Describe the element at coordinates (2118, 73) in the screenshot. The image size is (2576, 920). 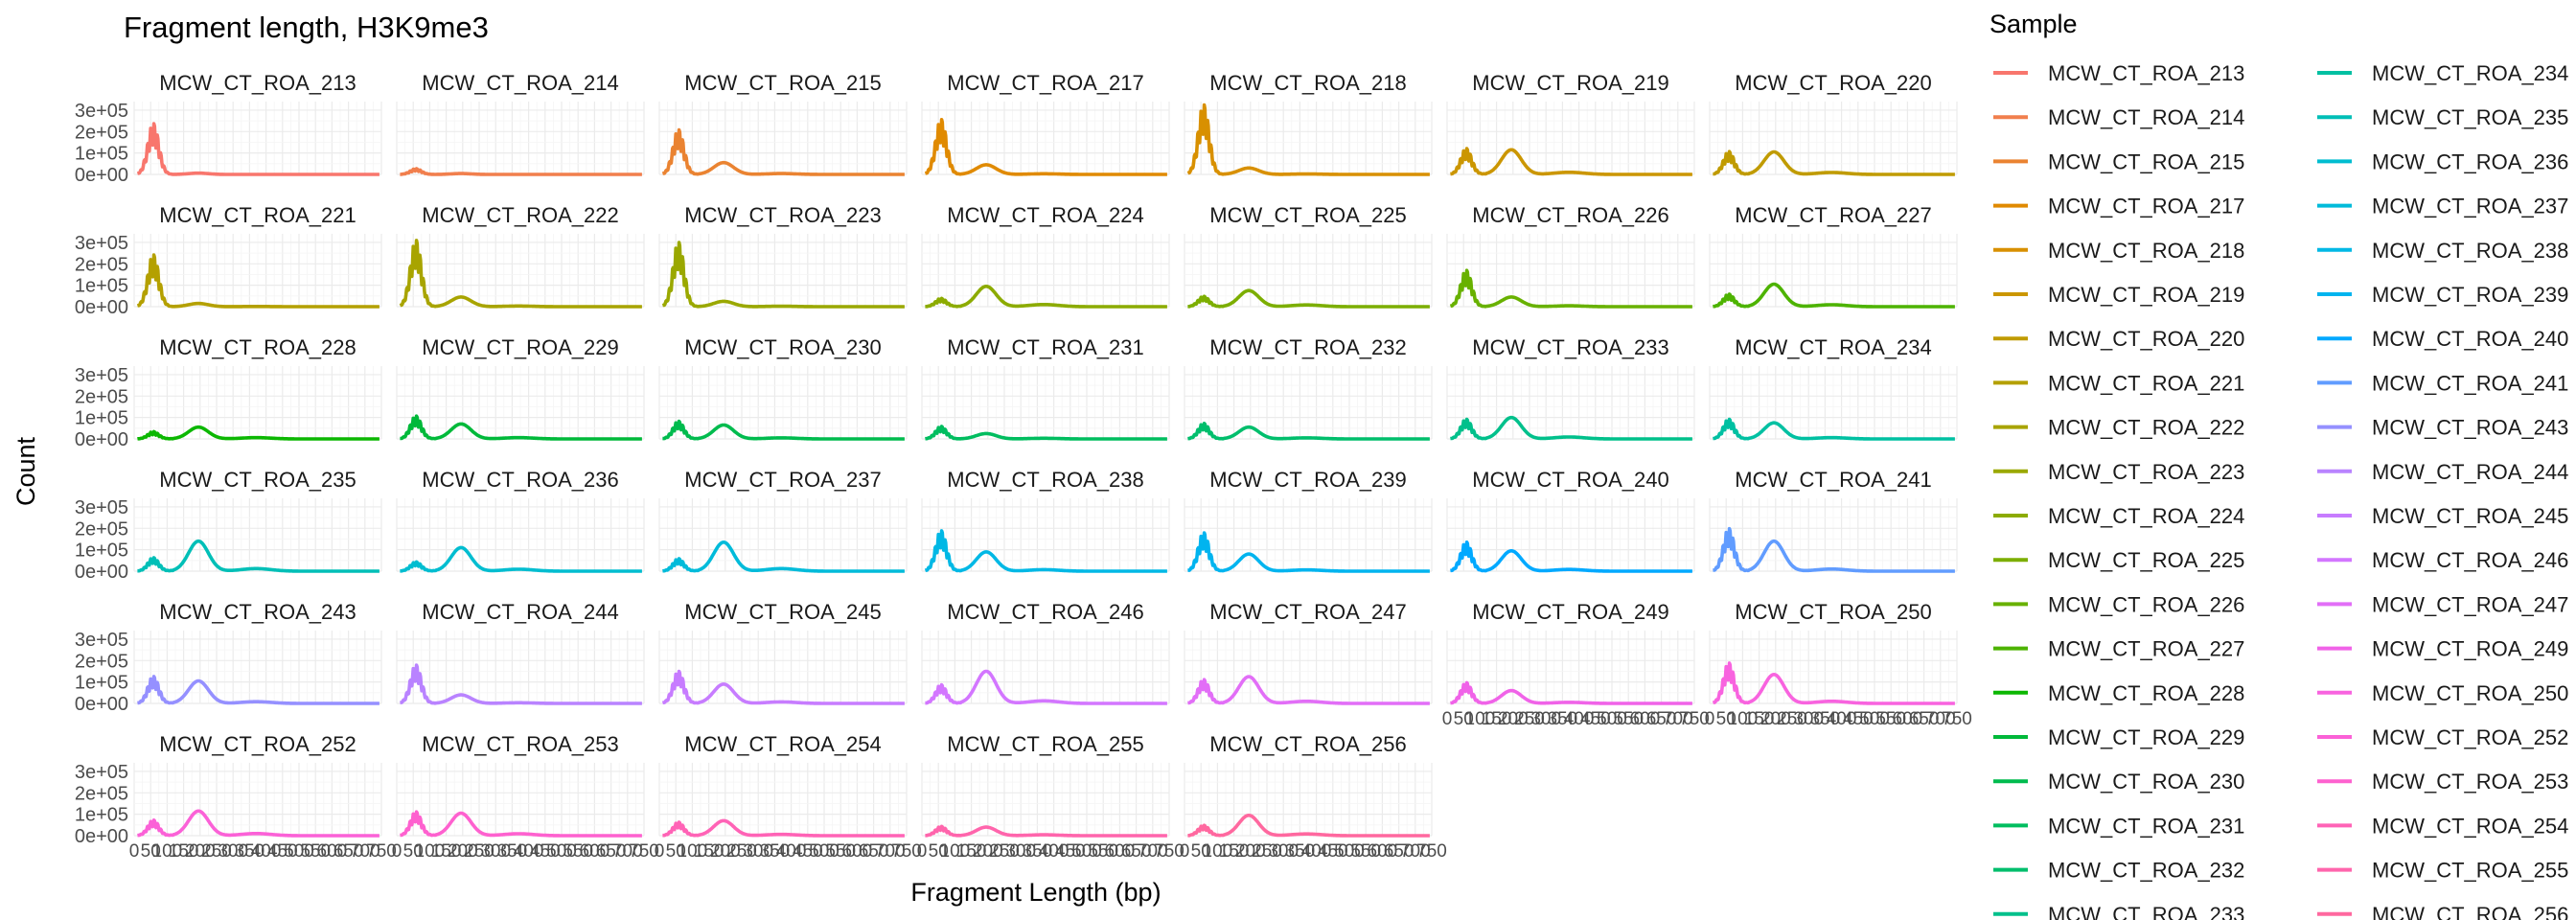
I see `legend-item: MCW_CT_ROA_213` at that location.